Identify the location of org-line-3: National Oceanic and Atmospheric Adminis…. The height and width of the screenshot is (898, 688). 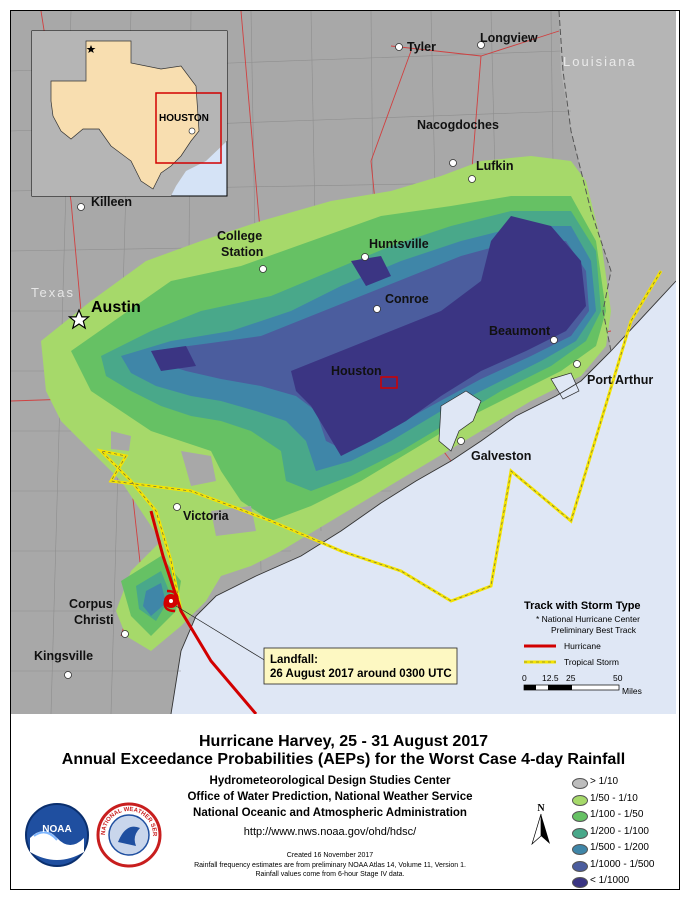
(330, 813).